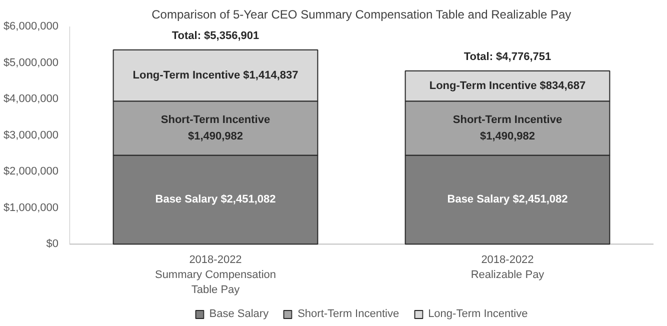  Describe the element at coordinates (215, 275) in the screenshot. I see `x-tick-label: 2018-2022 Summary Compensation Table Pay` at that location.